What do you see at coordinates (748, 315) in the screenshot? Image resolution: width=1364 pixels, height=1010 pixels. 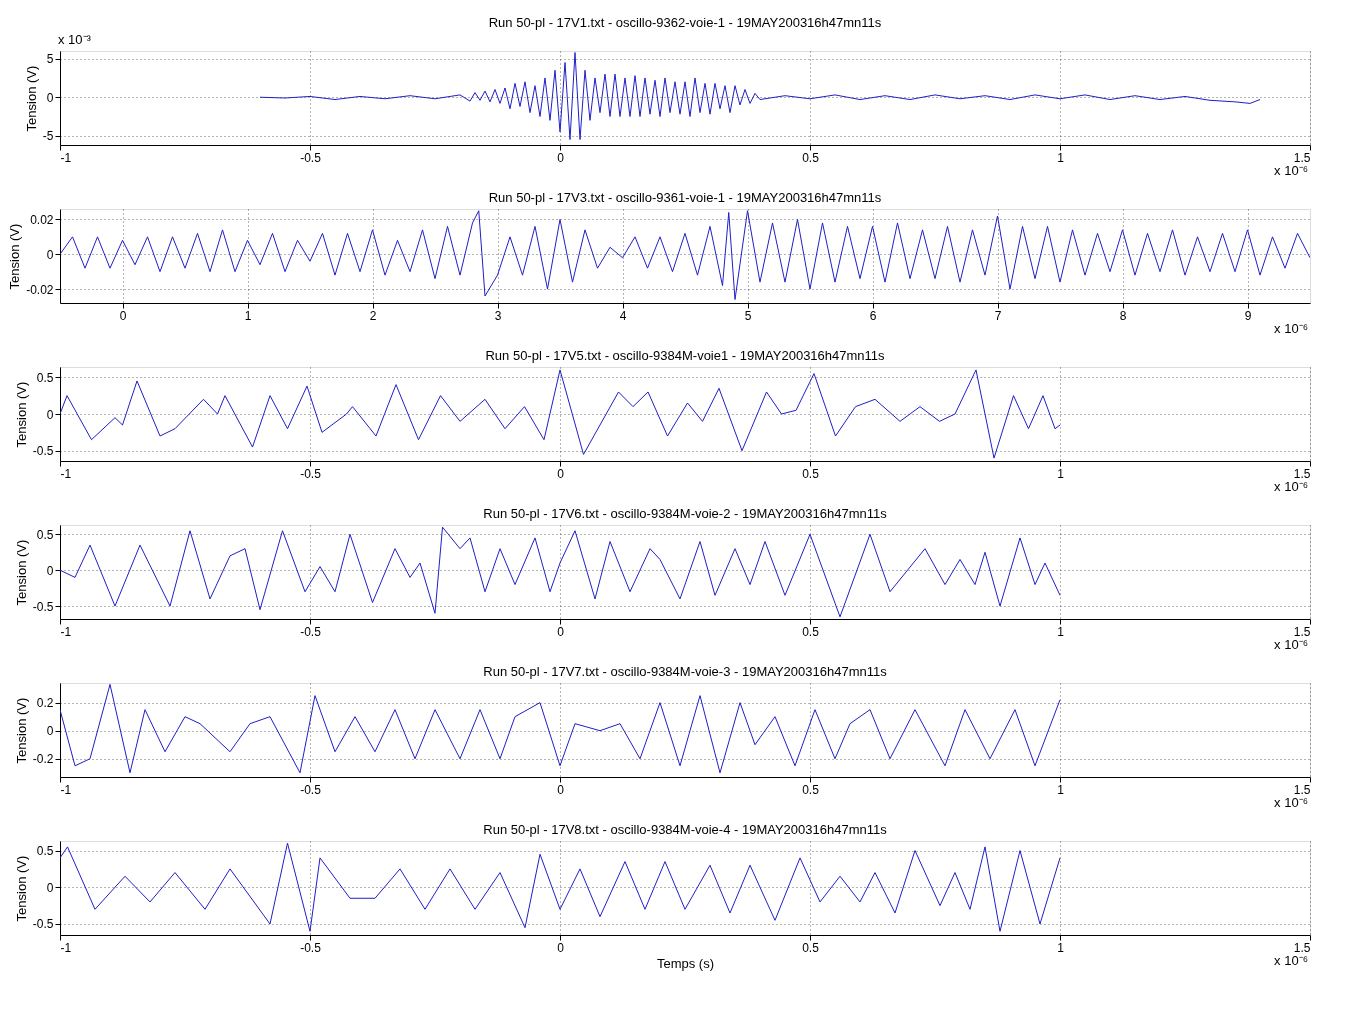 I see `x-tick-label: 5` at bounding box center [748, 315].